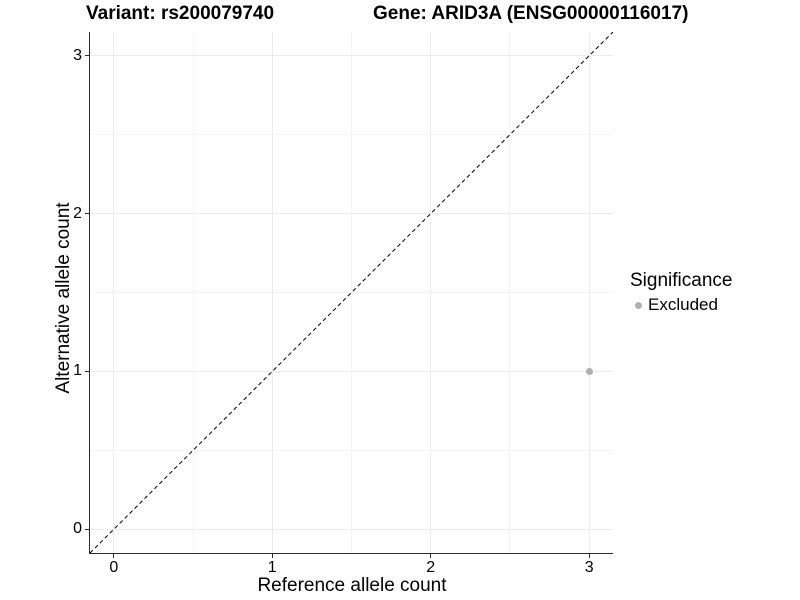 The height and width of the screenshot is (600, 800). What do you see at coordinates (77, 55) in the screenshot?
I see `y-tick-label: 3` at bounding box center [77, 55].